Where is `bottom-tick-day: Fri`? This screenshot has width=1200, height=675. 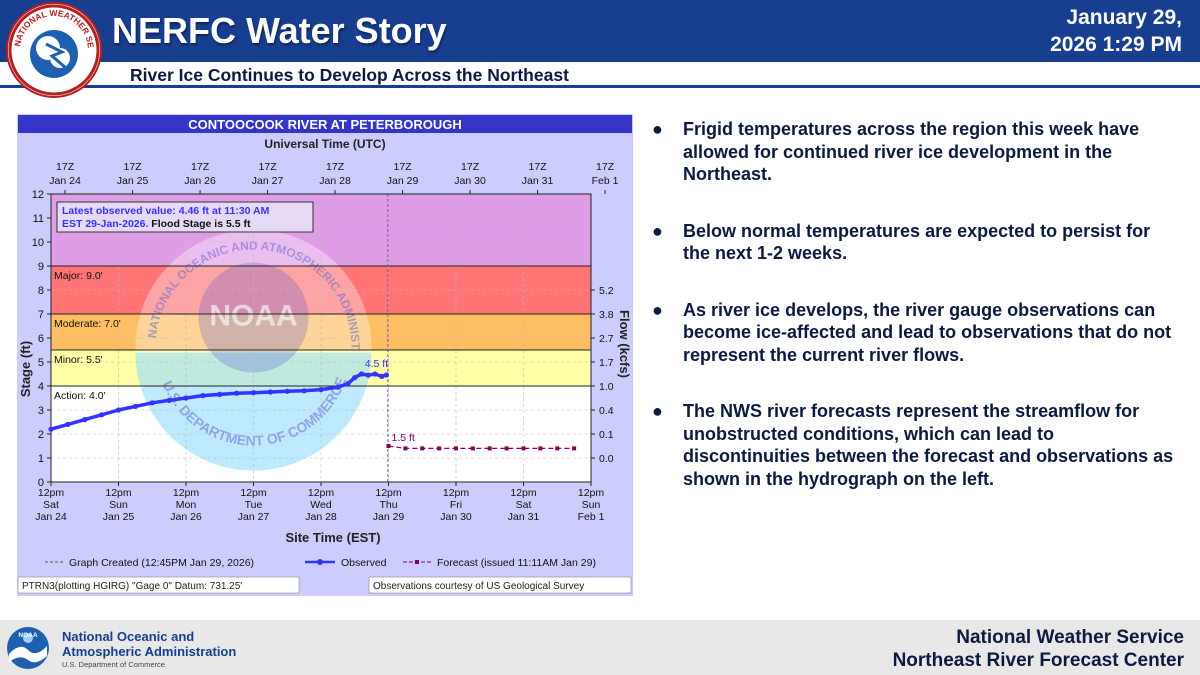 bottom-tick-day: Fri is located at coordinates (456, 505).